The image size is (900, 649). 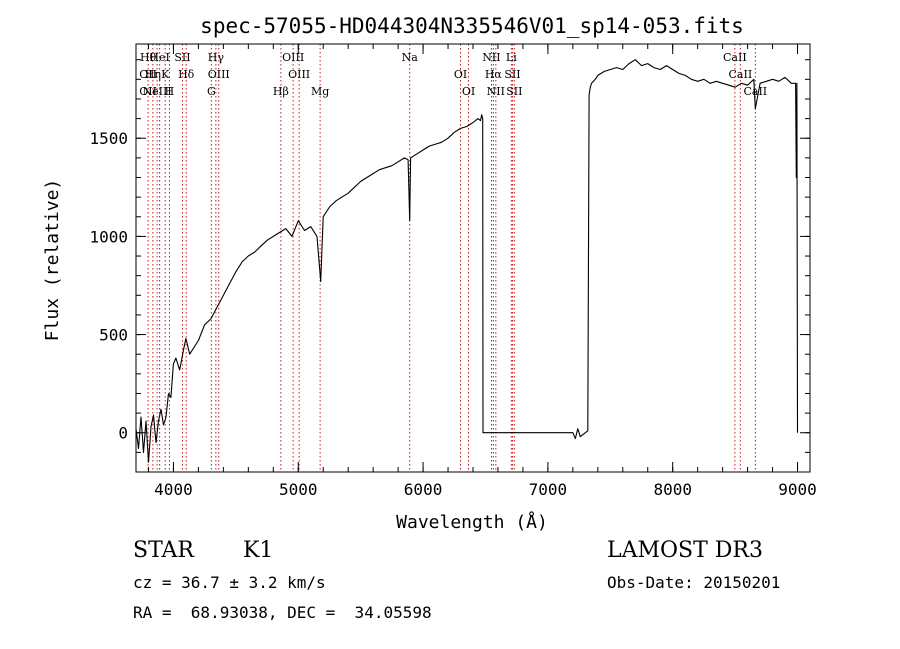 I want to click on line-label: HeI, so click(x=159, y=57).